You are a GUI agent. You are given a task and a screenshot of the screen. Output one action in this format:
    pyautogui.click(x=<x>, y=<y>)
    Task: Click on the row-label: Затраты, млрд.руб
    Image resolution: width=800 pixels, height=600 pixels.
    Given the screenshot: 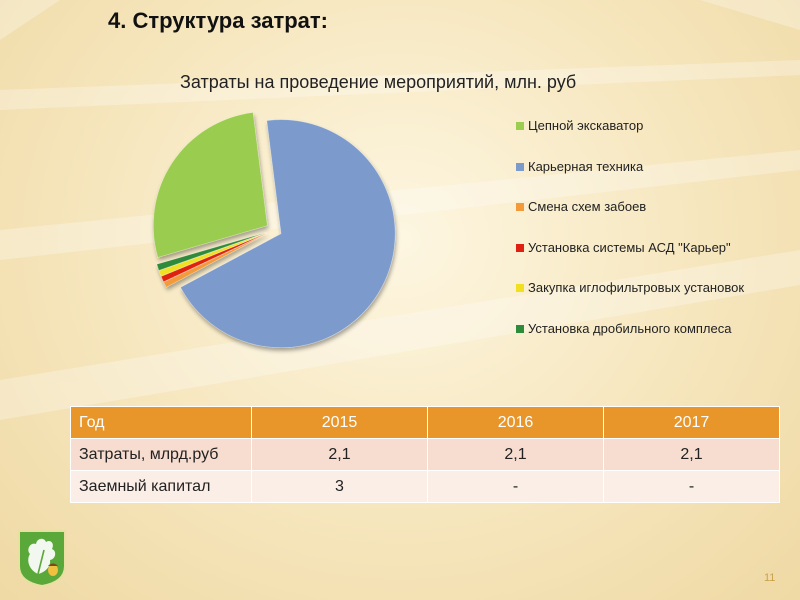 What is the action you would take?
    pyautogui.click(x=161, y=454)
    